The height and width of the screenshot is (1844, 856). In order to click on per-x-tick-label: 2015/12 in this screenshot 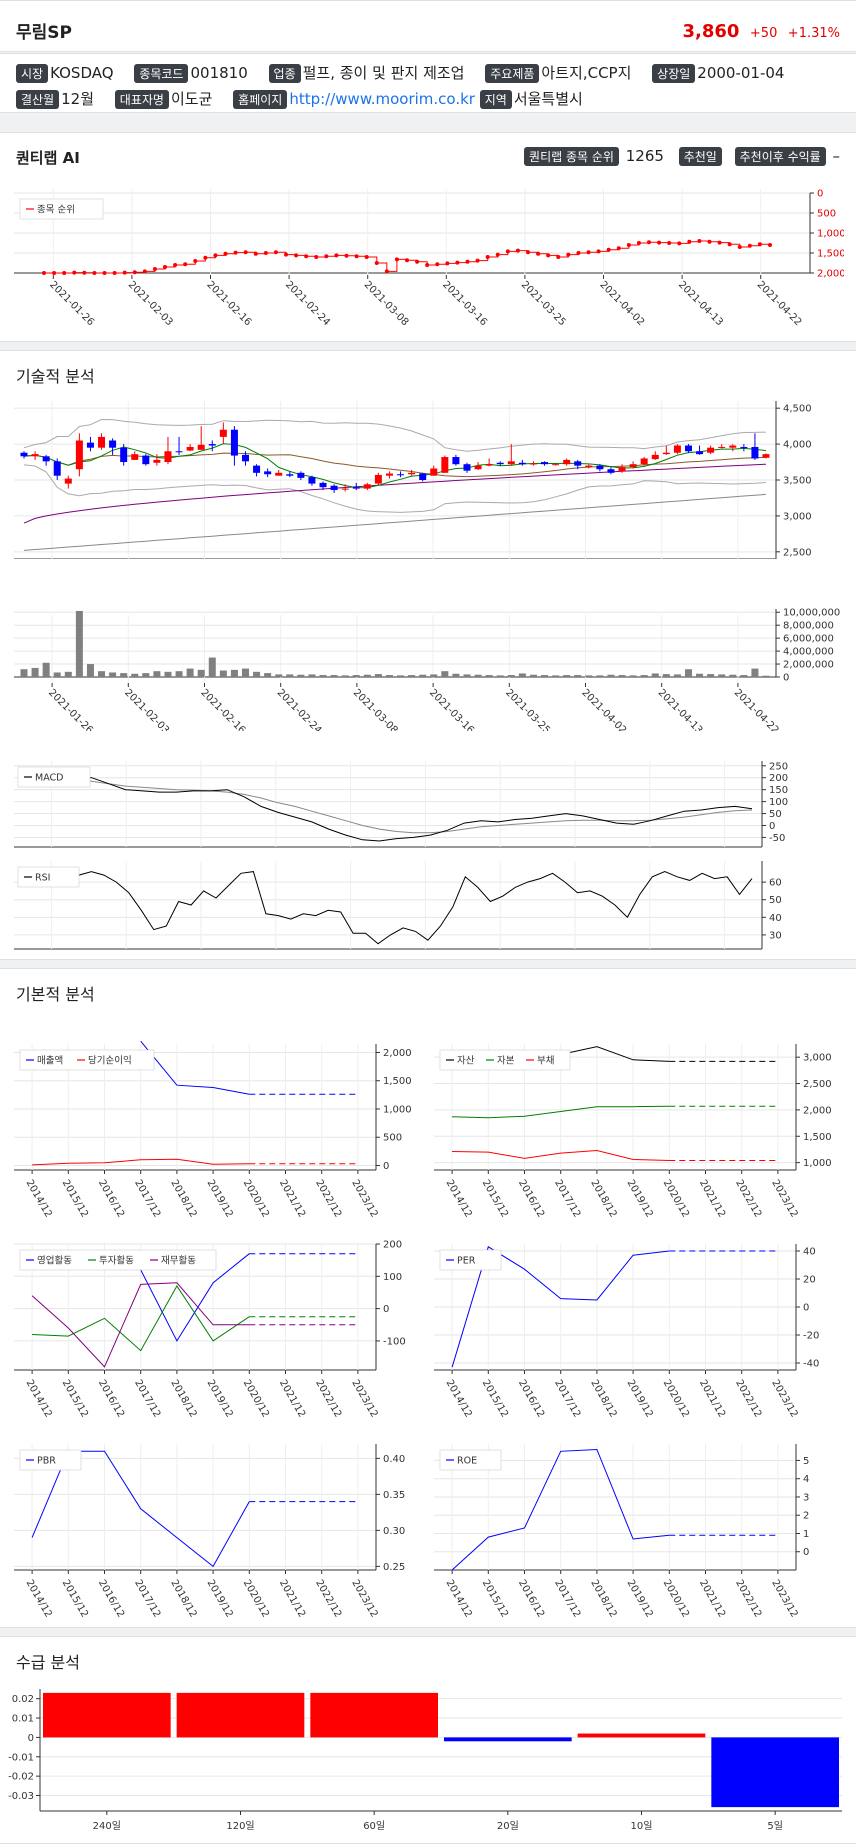, I will do `click(495, 1398)`.